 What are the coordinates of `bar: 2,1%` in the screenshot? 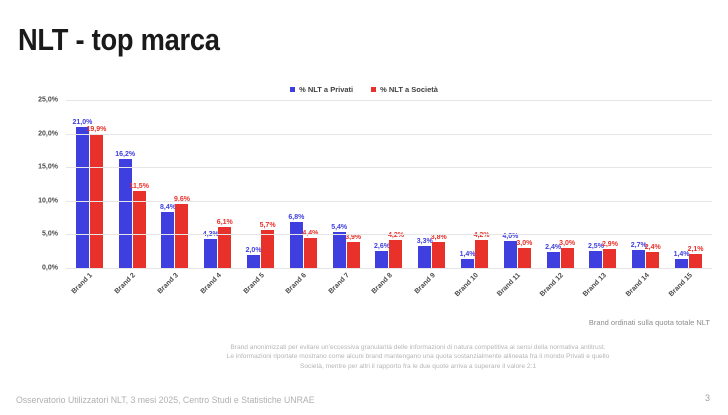 It's located at (696, 257).